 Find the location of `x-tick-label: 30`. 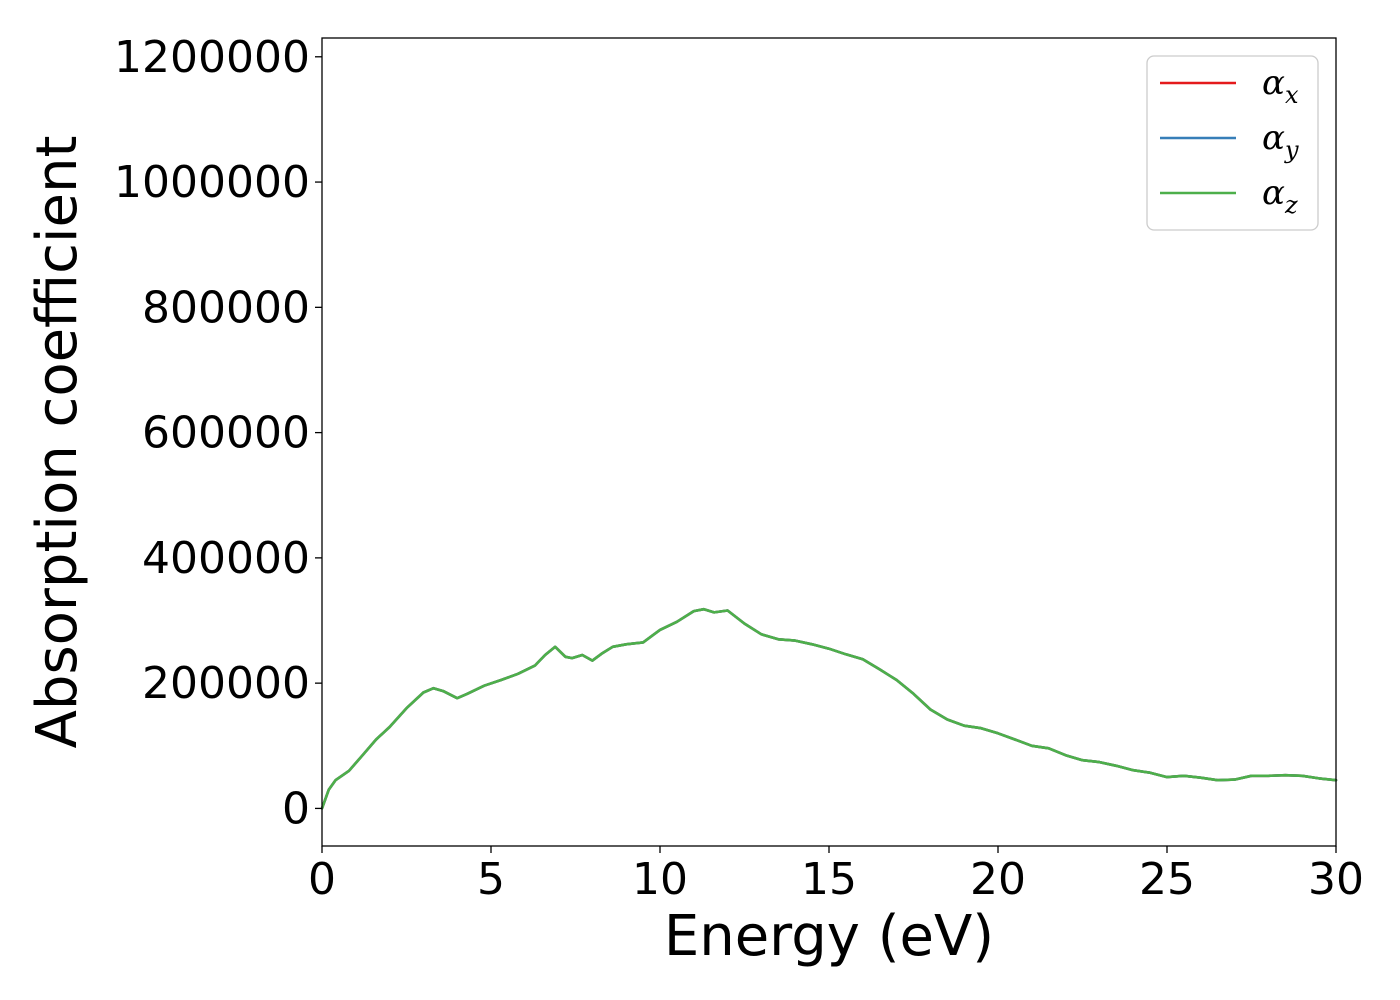

x-tick-label: 30 is located at coordinates (1336, 879).